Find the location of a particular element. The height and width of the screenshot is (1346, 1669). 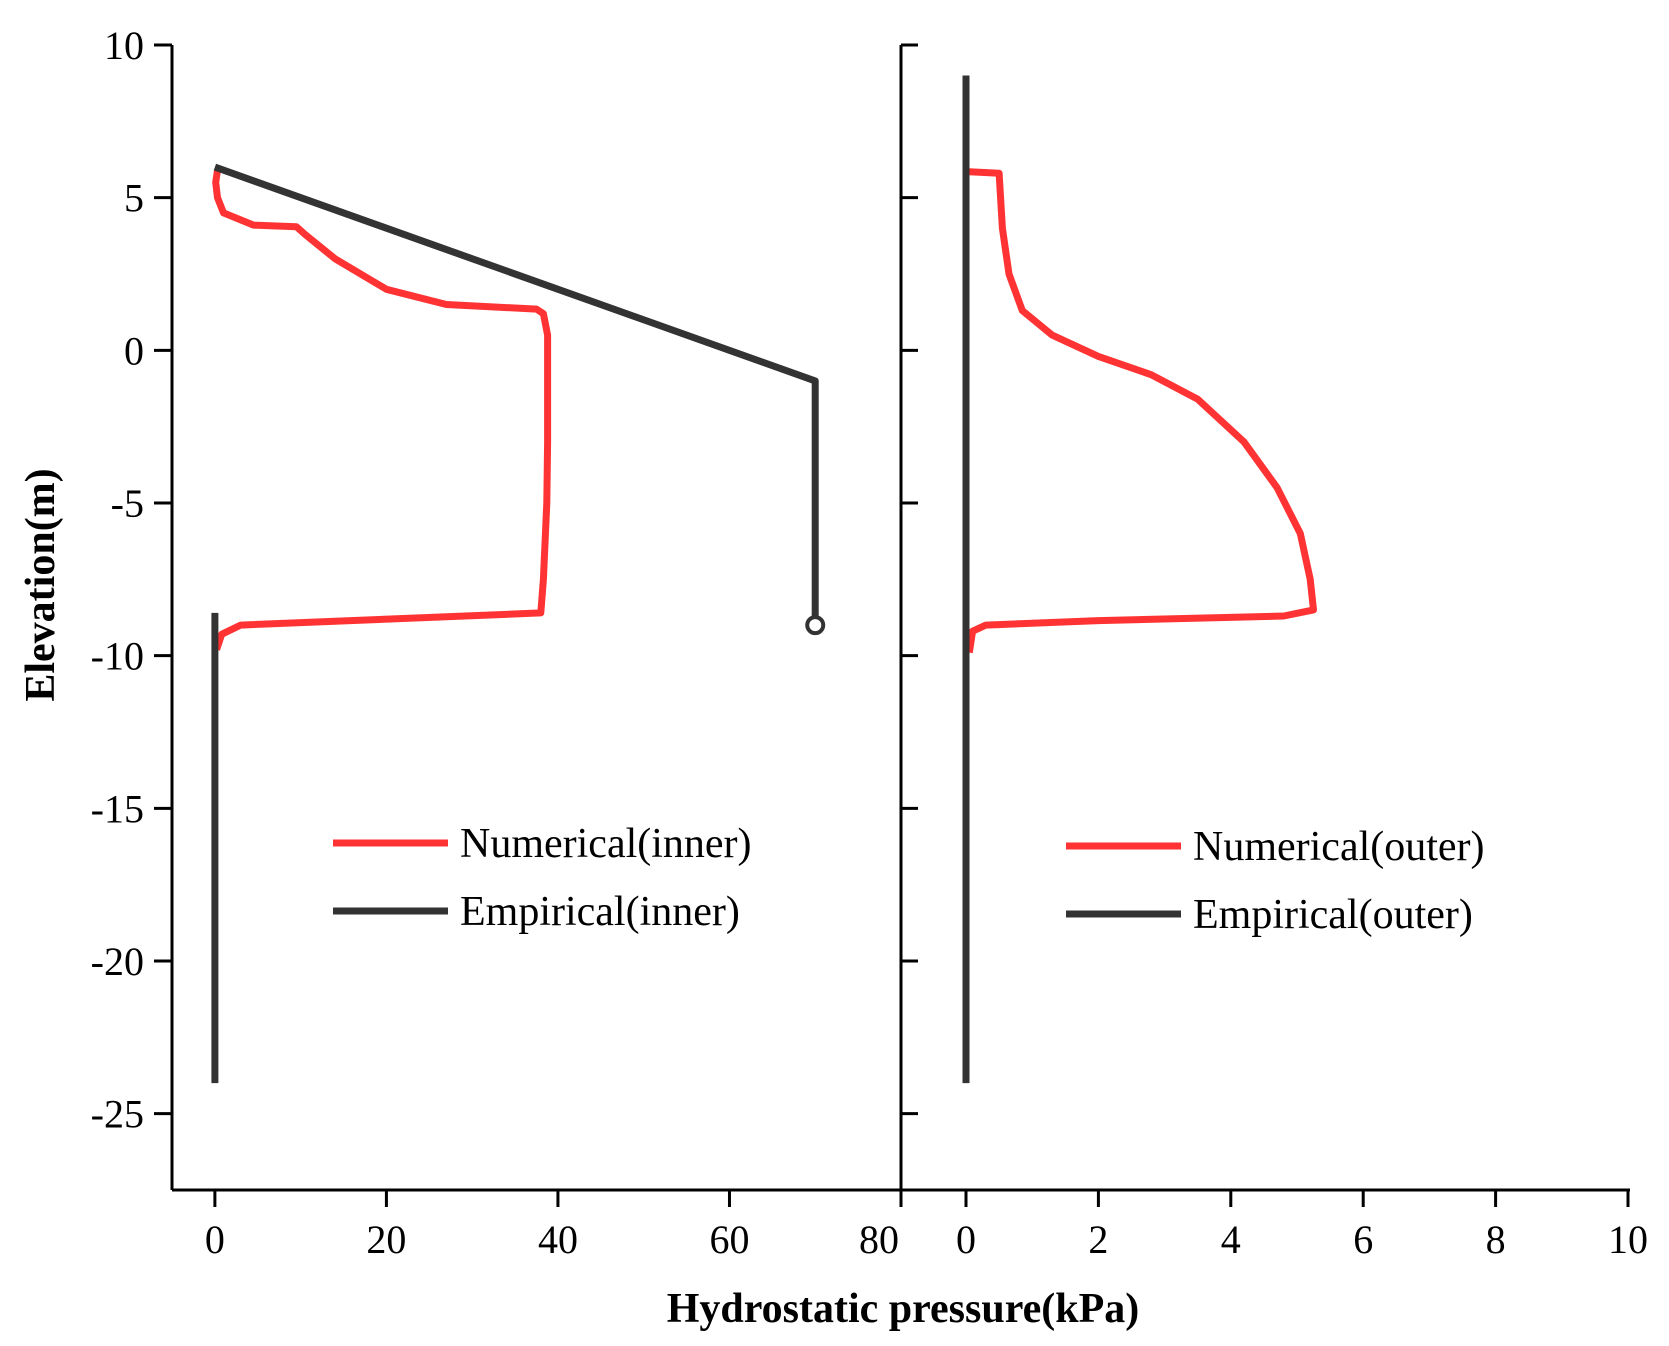

series-line-empirical-inner is located at coordinates (516, 394).